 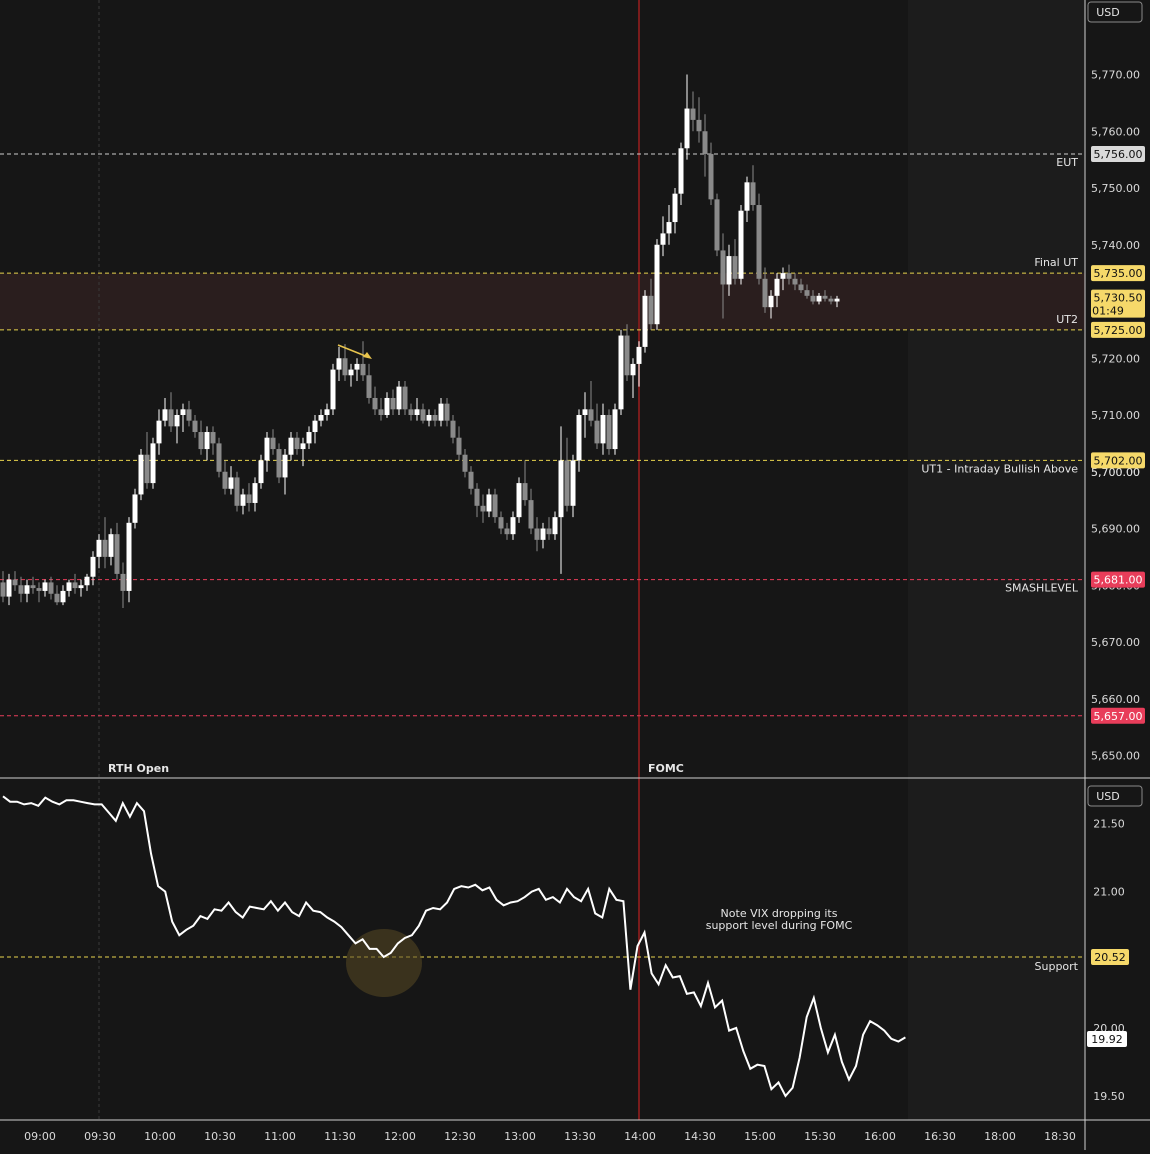 I want to click on time-tick-label: 14:00, so click(x=640, y=1136).